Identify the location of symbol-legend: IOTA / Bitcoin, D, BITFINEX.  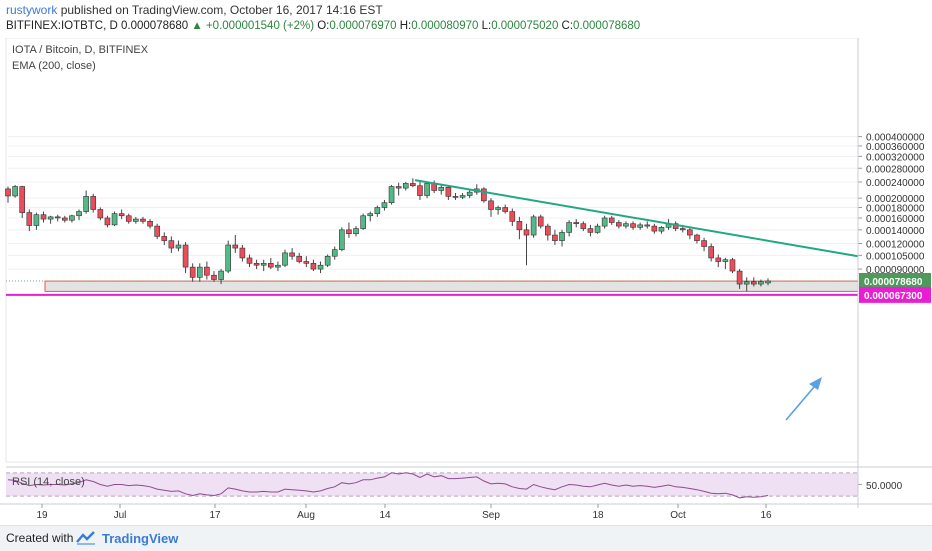
(80, 50).